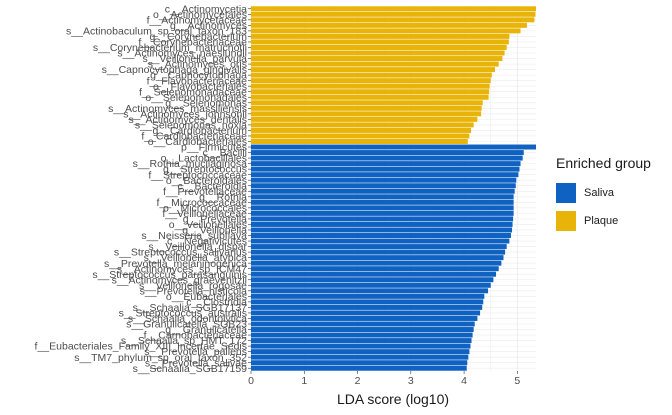  I want to click on legend-item-saliva: Saliva, so click(603, 193).